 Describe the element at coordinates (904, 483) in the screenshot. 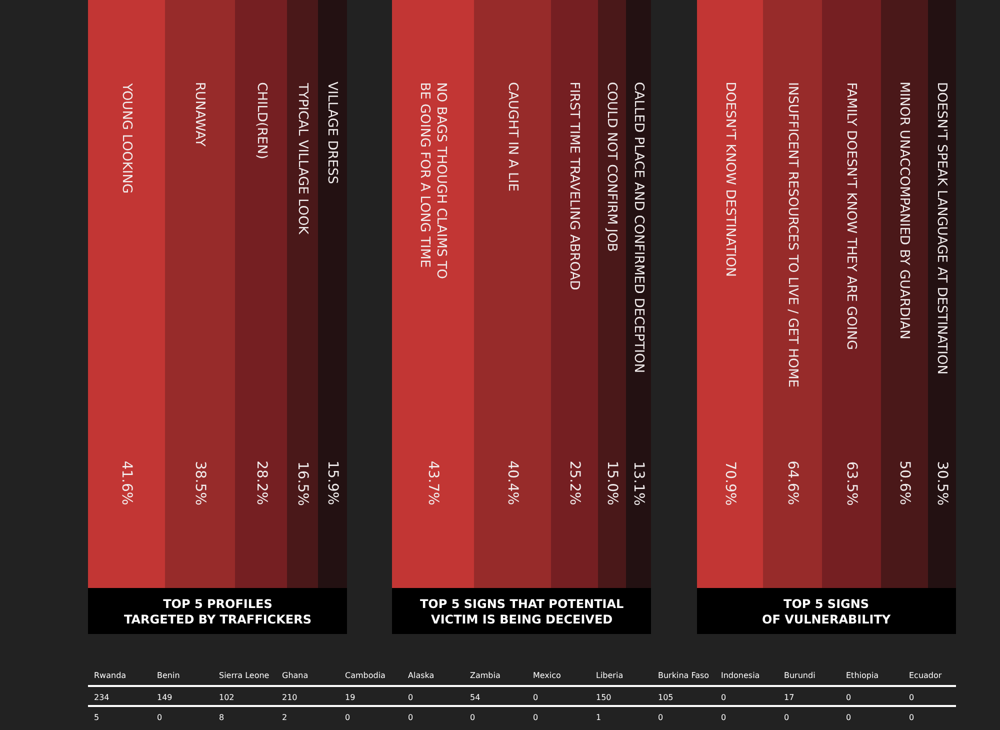

I see `data-label: 50.6%` at that location.